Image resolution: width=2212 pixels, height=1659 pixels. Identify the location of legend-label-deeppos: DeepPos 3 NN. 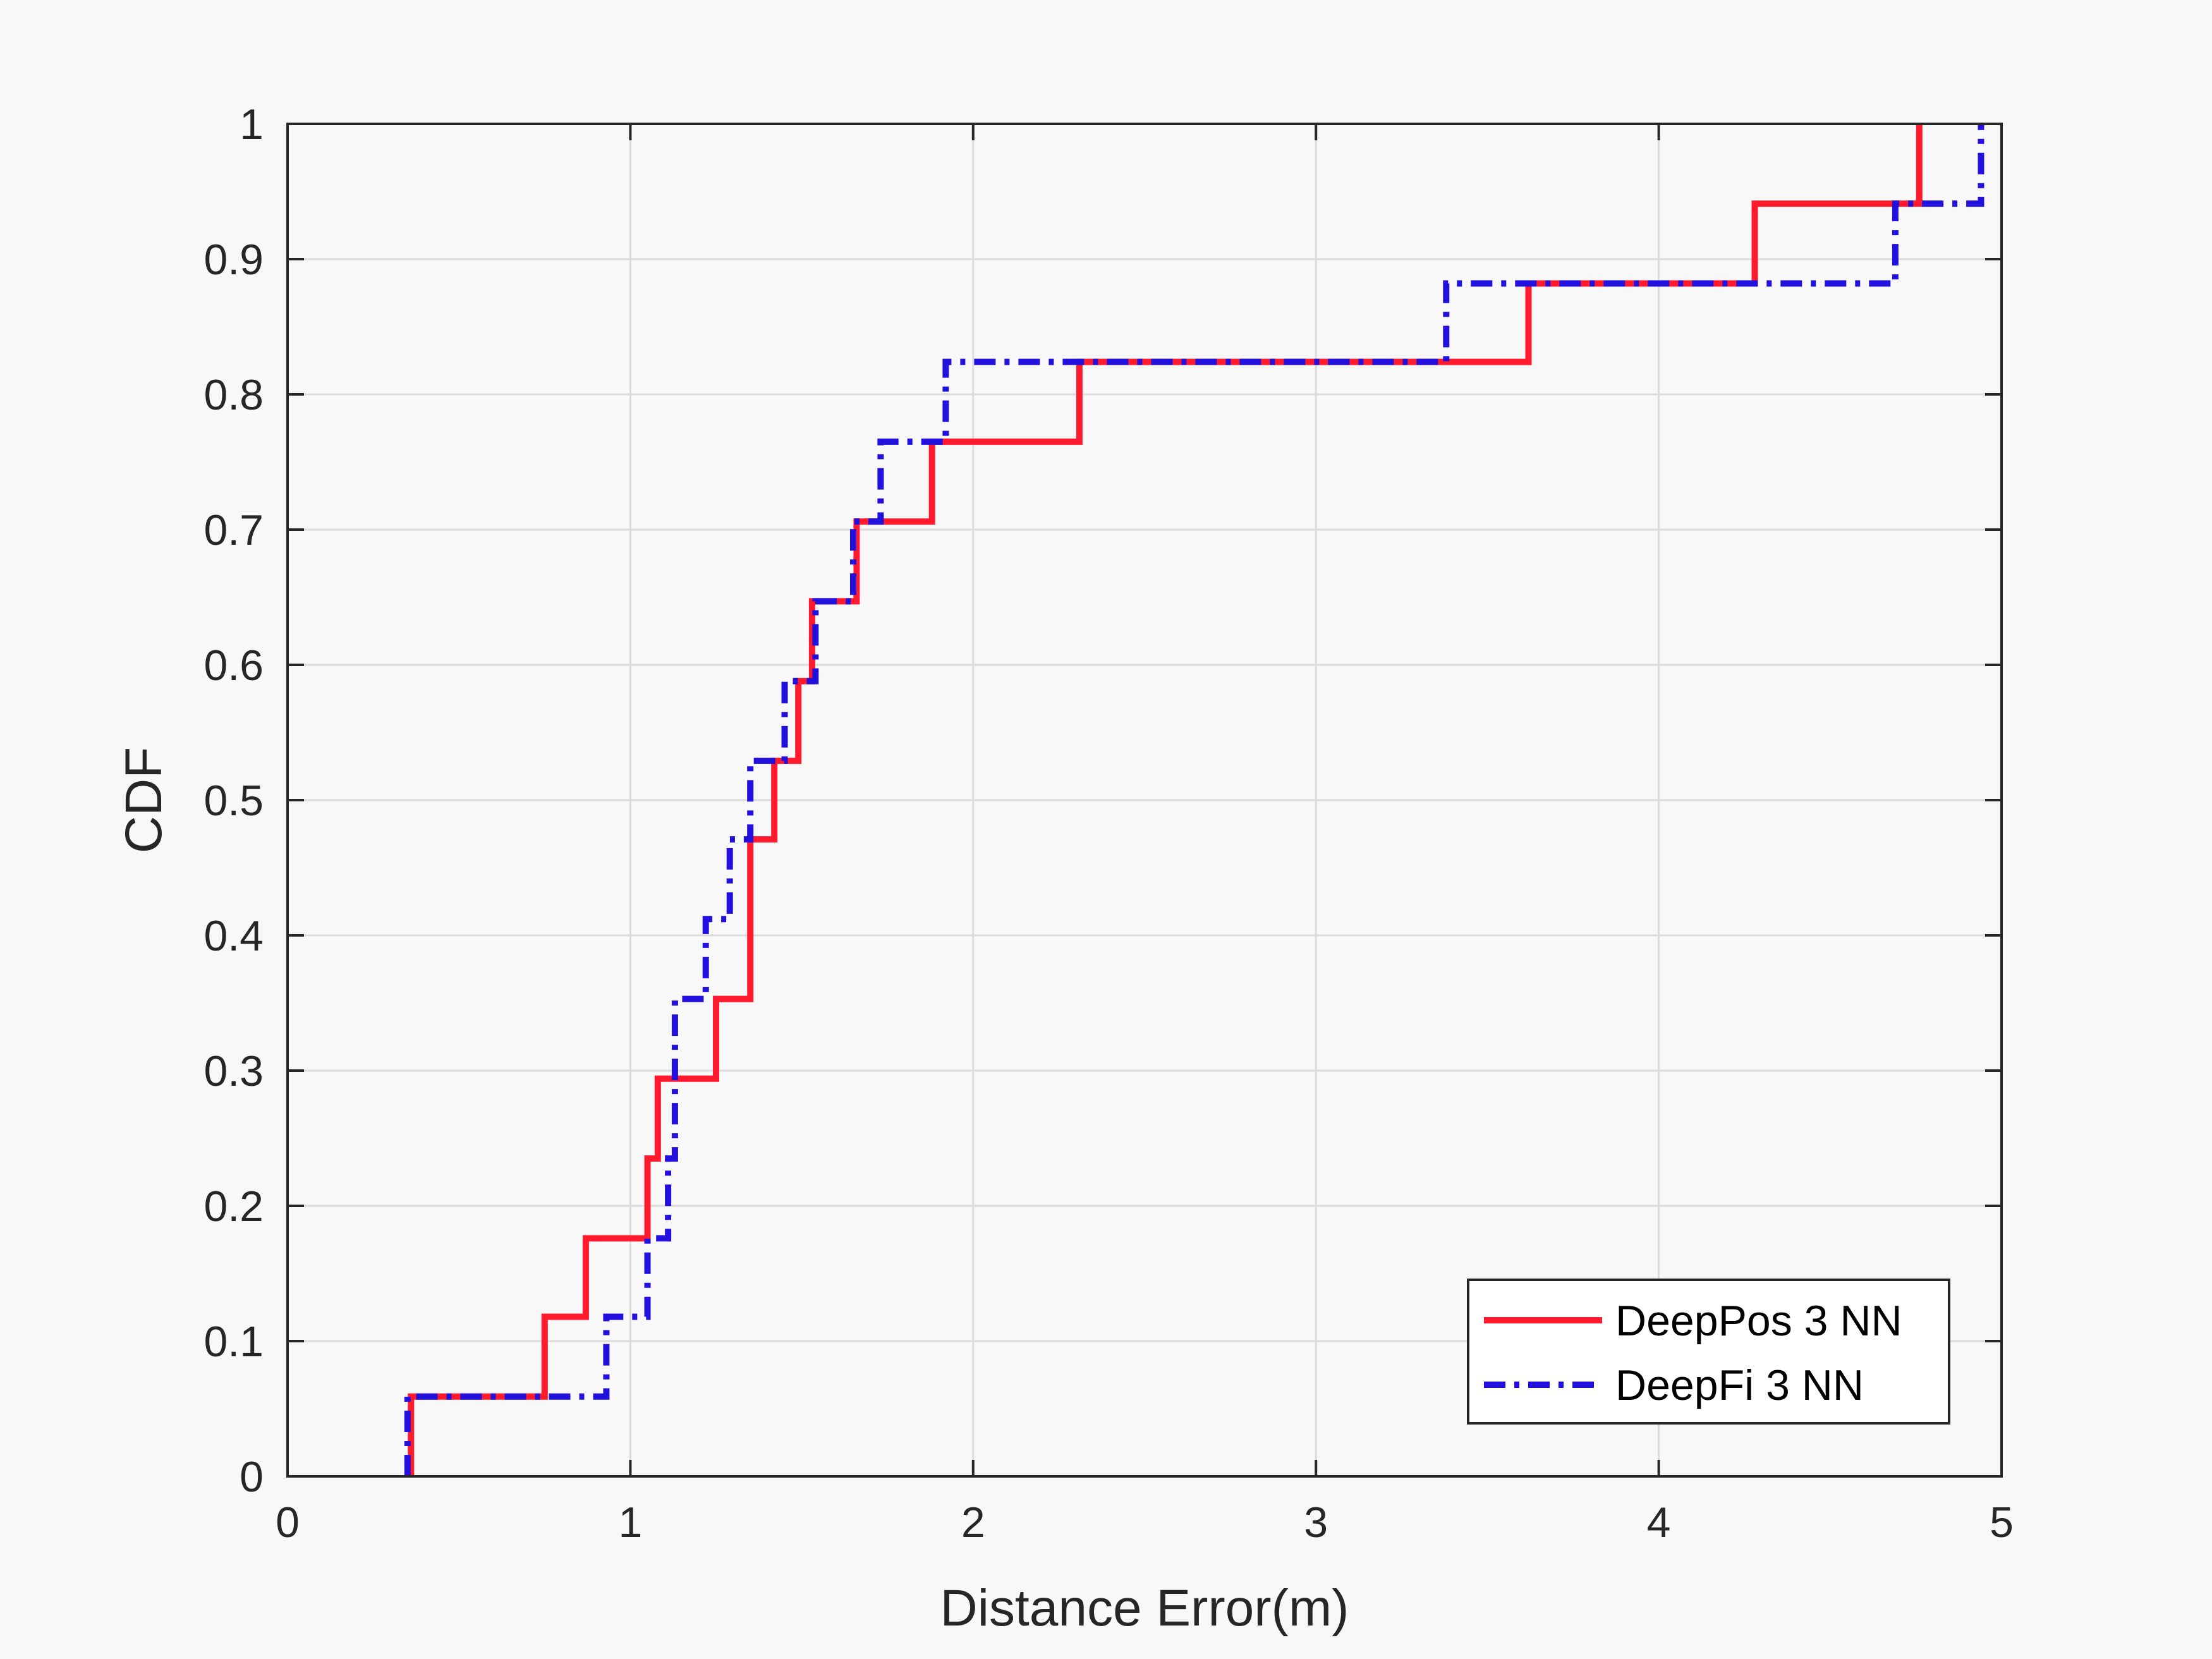
(1758, 1321).